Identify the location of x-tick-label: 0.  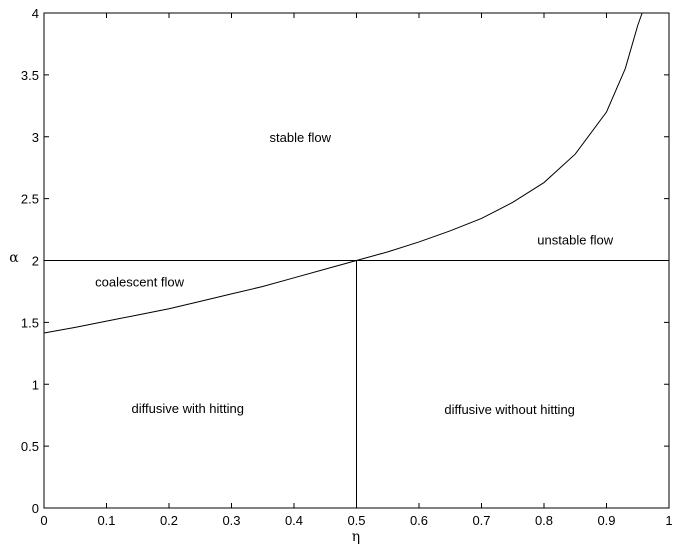
(43, 520).